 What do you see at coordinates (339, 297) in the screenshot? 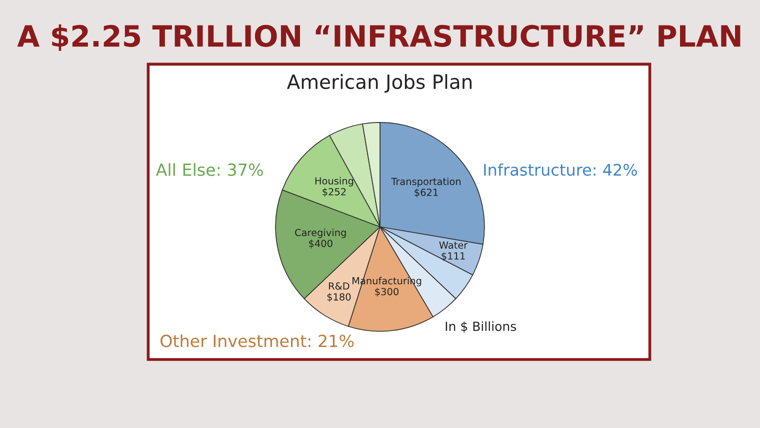
I see `data-label: $180` at bounding box center [339, 297].